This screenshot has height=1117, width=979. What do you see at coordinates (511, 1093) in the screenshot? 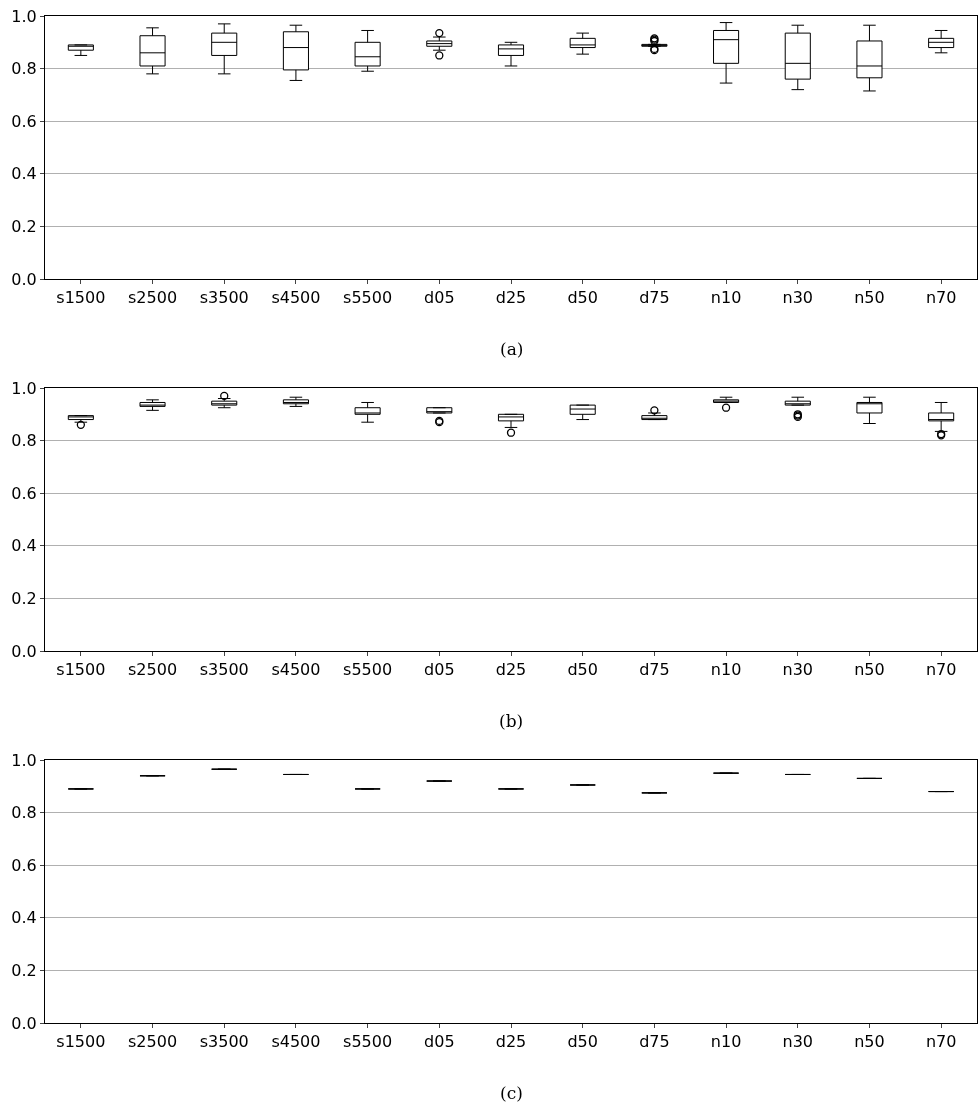
I see `text: (c)` at bounding box center [511, 1093].